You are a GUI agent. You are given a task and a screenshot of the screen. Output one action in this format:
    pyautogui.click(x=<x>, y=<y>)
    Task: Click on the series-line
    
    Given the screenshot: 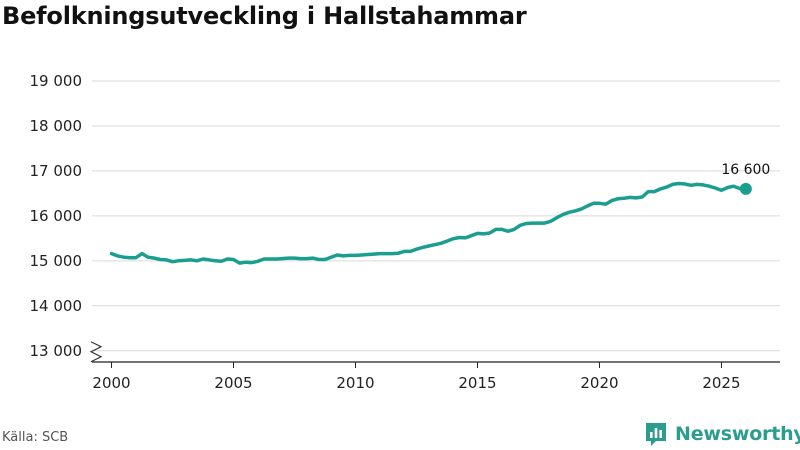 What is the action you would take?
    pyautogui.click(x=428, y=223)
    